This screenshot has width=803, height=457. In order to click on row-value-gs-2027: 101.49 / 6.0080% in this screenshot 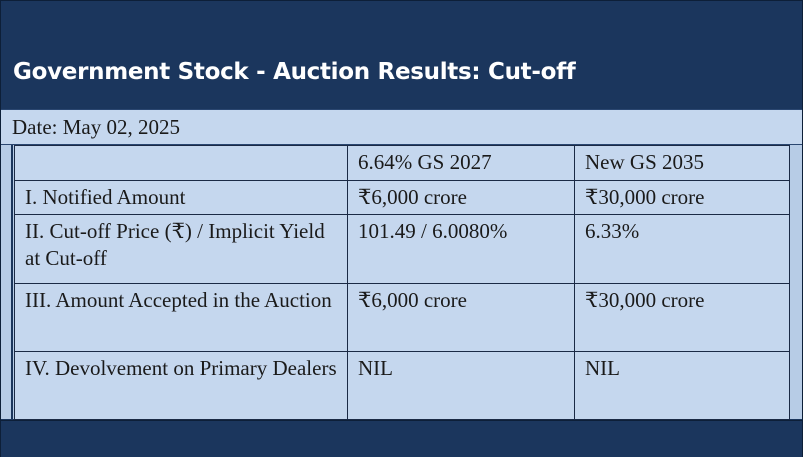, I will do `click(461, 249)`.